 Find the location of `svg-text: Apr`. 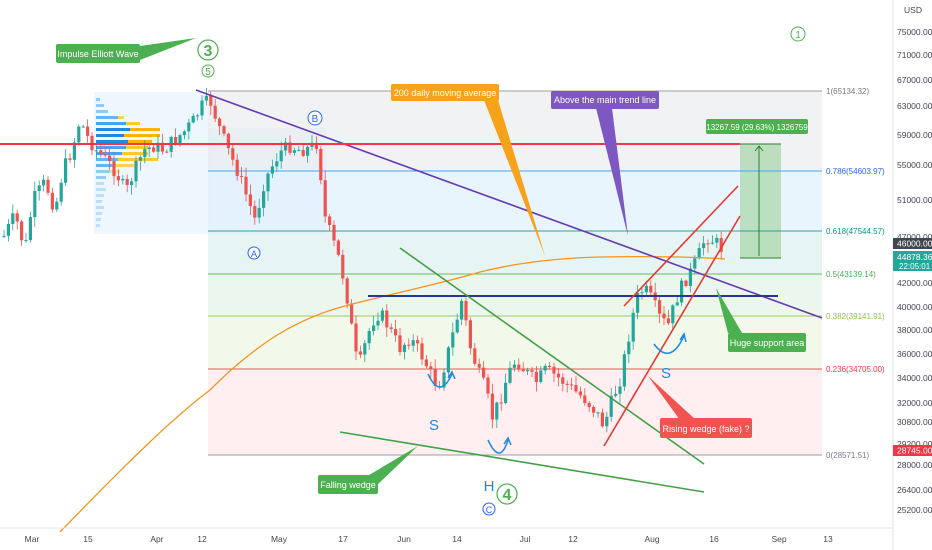

svg-text: Apr is located at coordinates (156, 539).